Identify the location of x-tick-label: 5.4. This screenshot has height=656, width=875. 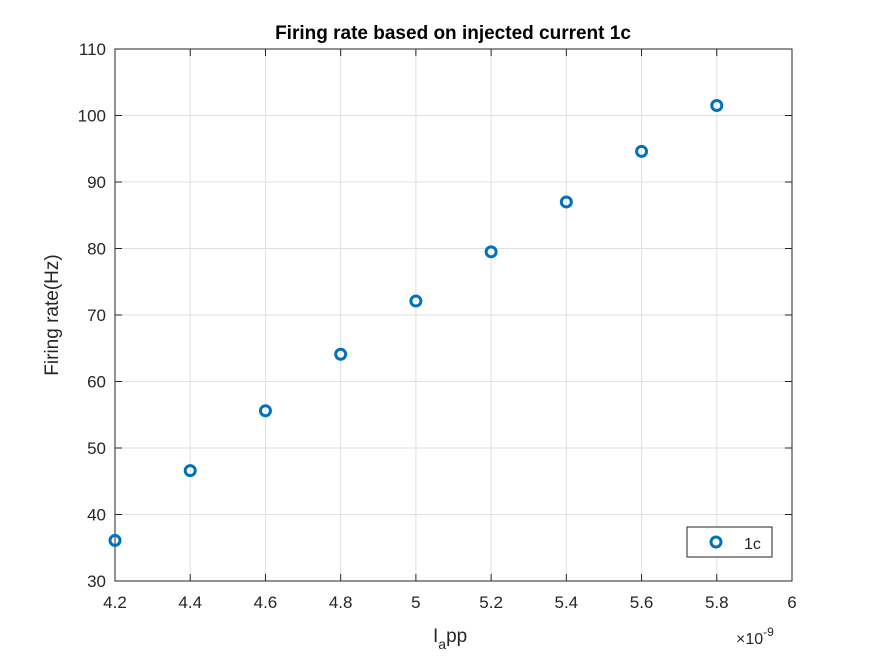
(567, 602).